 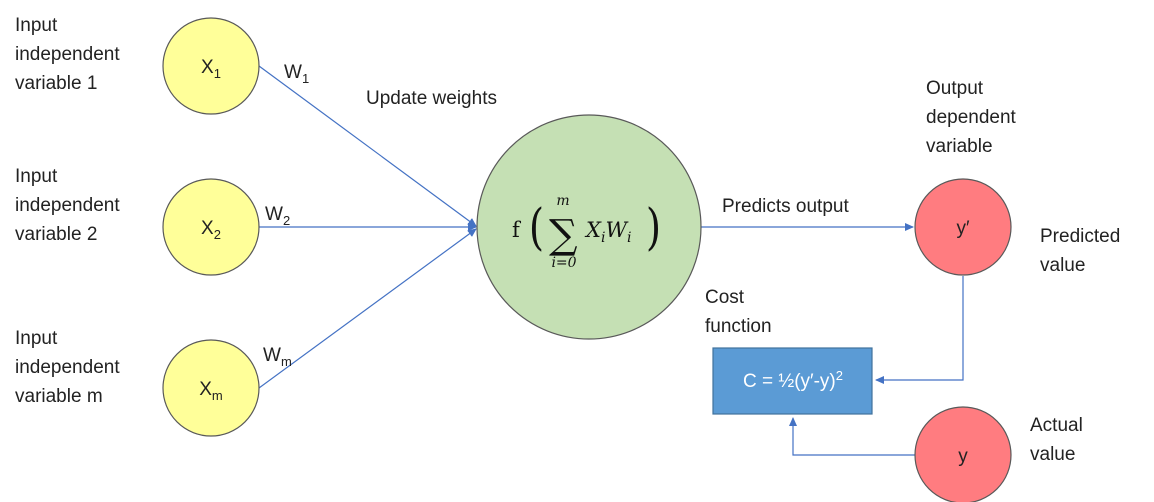 What do you see at coordinates (785, 206) in the screenshot?
I see `predicts-output-label: Predicts output` at bounding box center [785, 206].